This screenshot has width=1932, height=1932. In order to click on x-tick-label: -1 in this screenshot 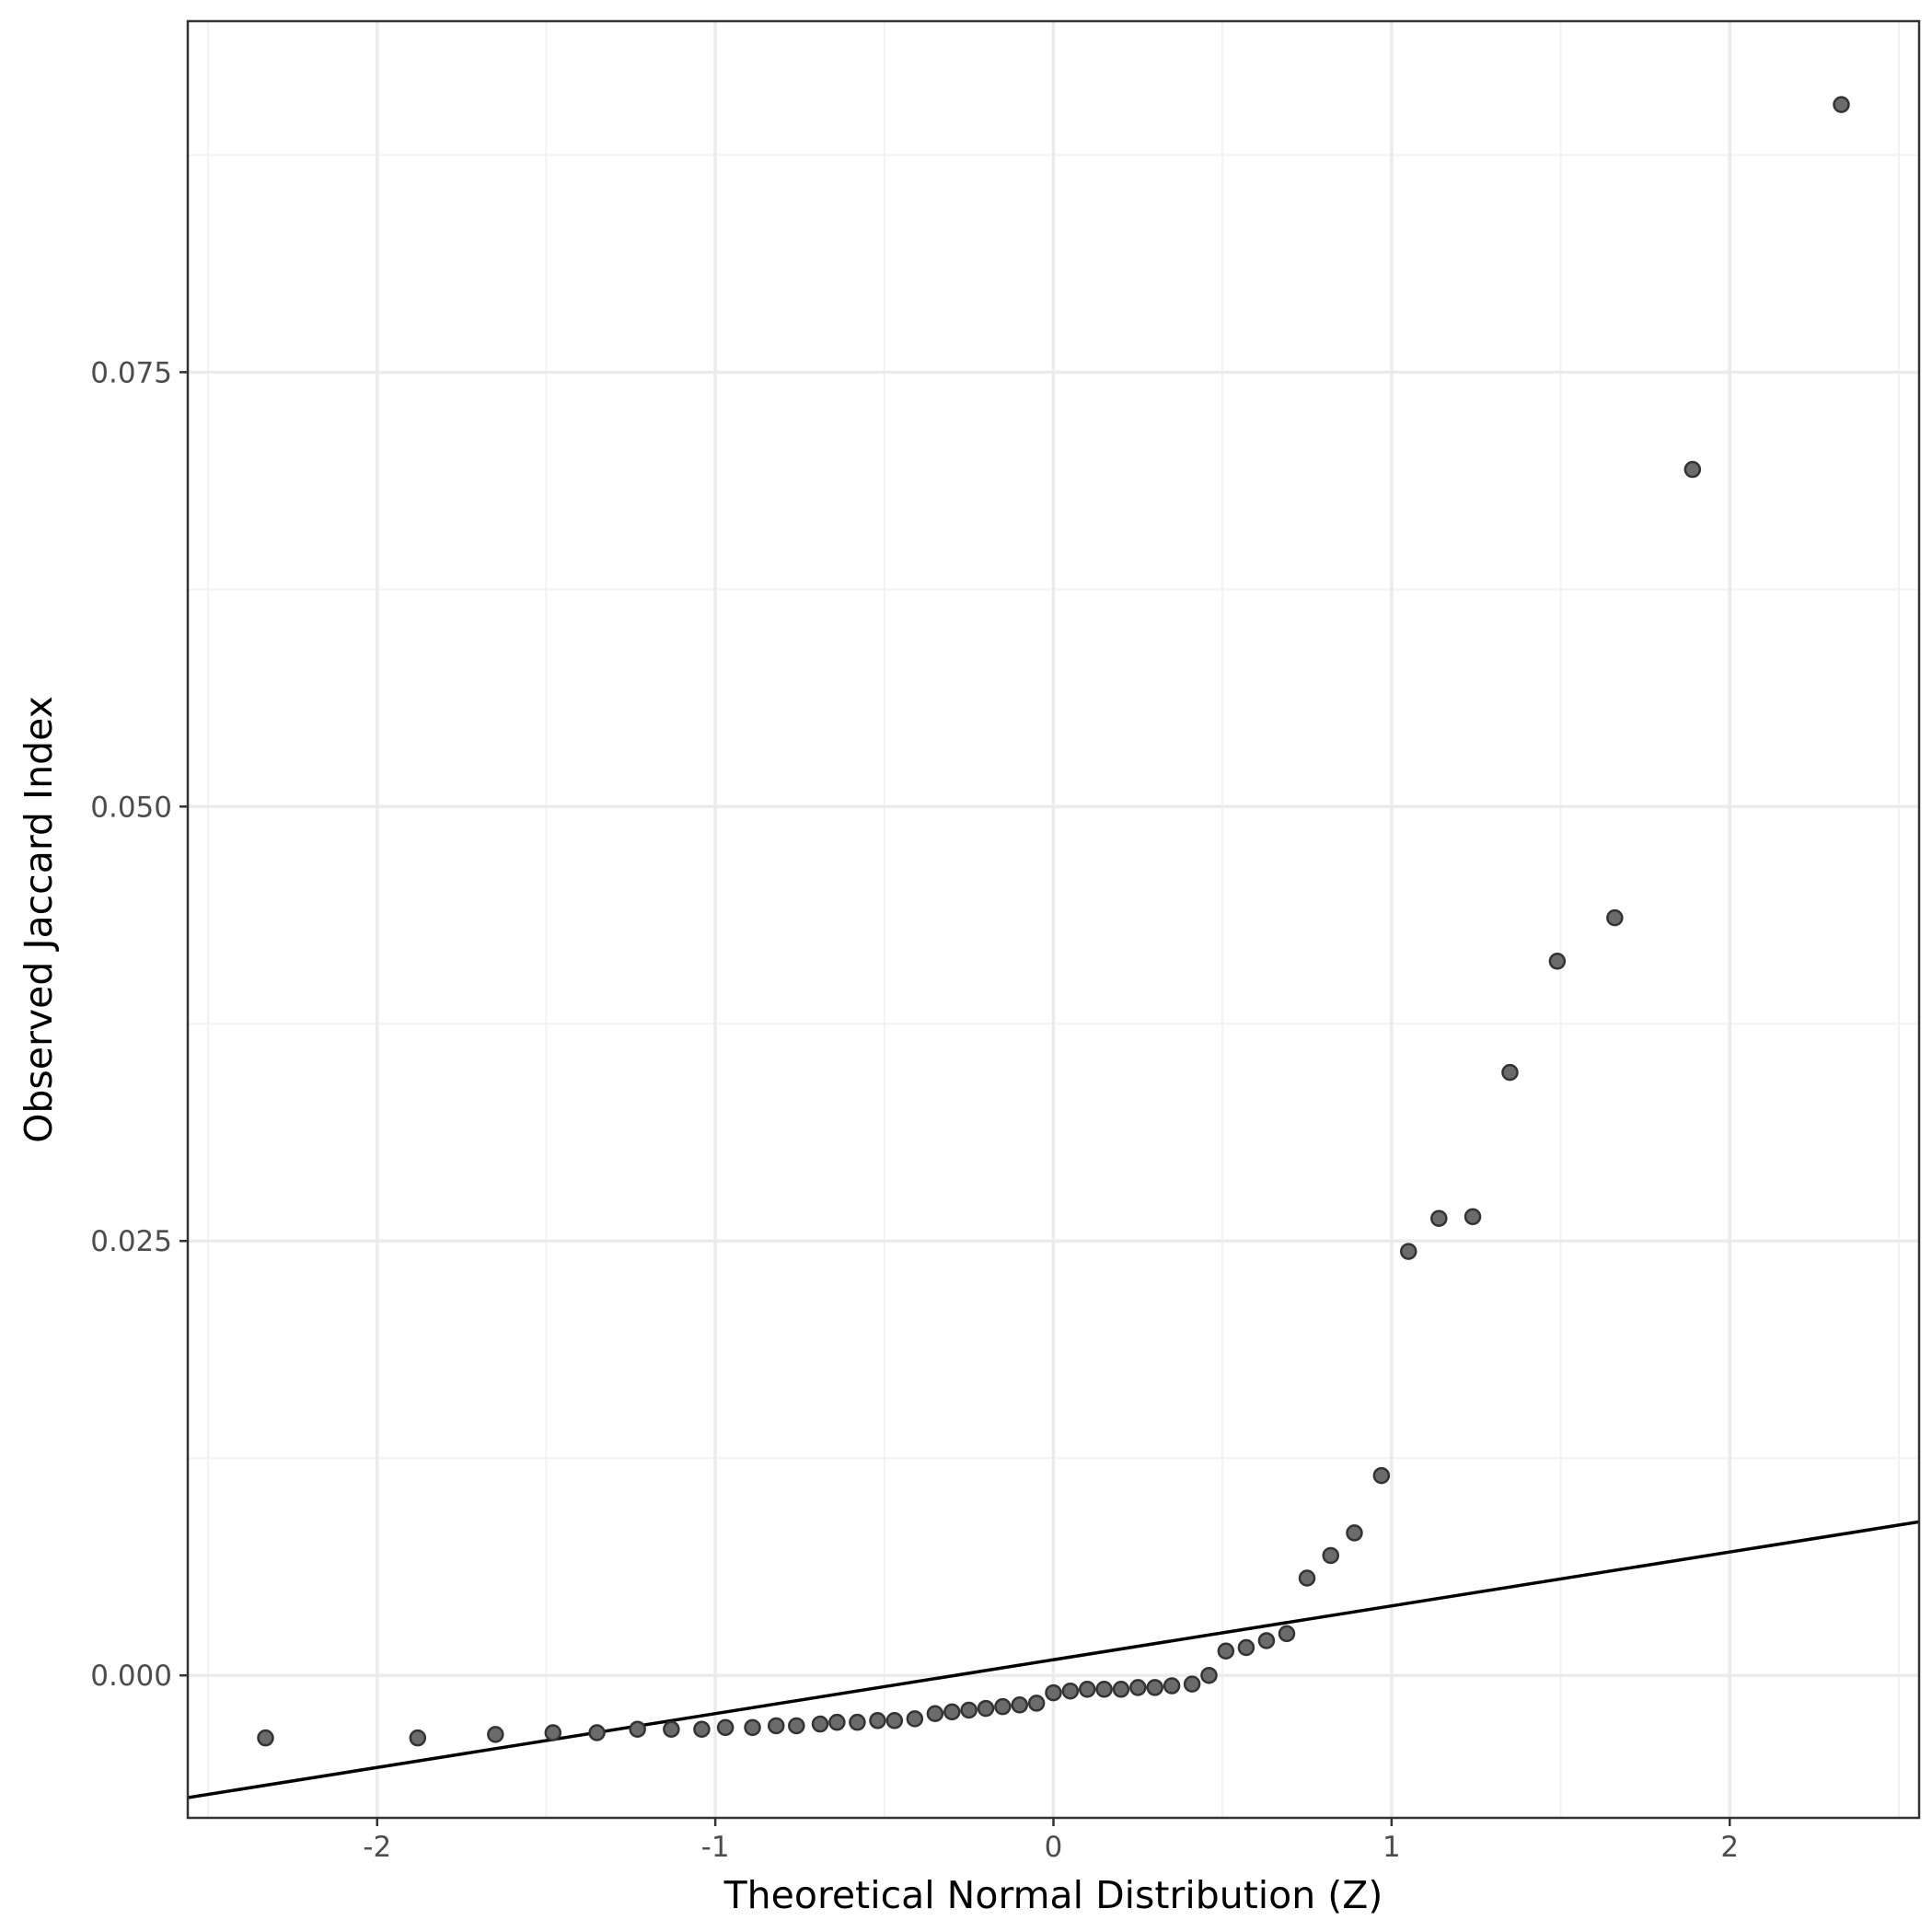, I will do `click(716, 1848)`.